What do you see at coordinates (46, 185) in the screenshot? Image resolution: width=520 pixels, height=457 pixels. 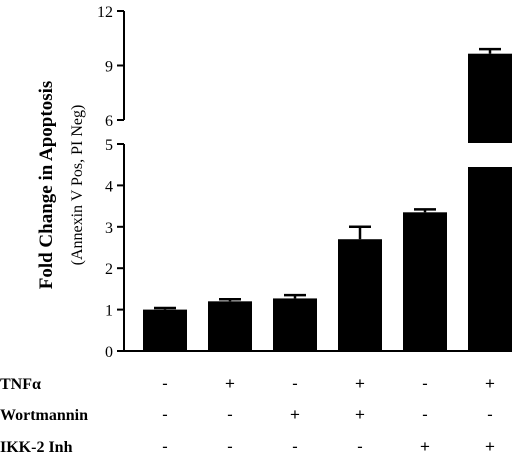 I see `y-axis-title: Fold Change in Apoptosis` at bounding box center [46, 185].